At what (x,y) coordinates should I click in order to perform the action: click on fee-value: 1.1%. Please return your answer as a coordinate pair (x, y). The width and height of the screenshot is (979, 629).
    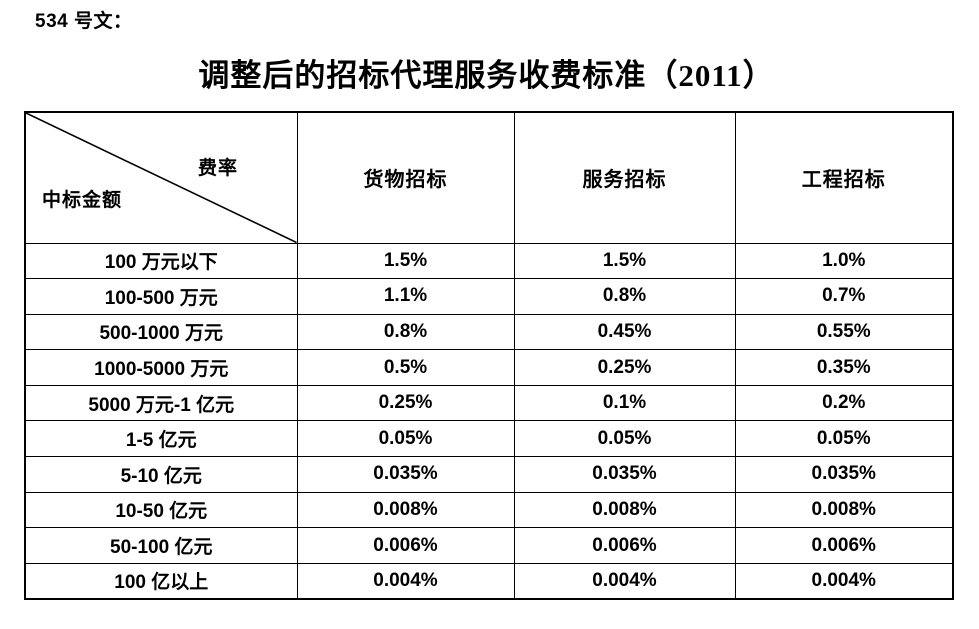
    Looking at the image, I should click on (405, 296).